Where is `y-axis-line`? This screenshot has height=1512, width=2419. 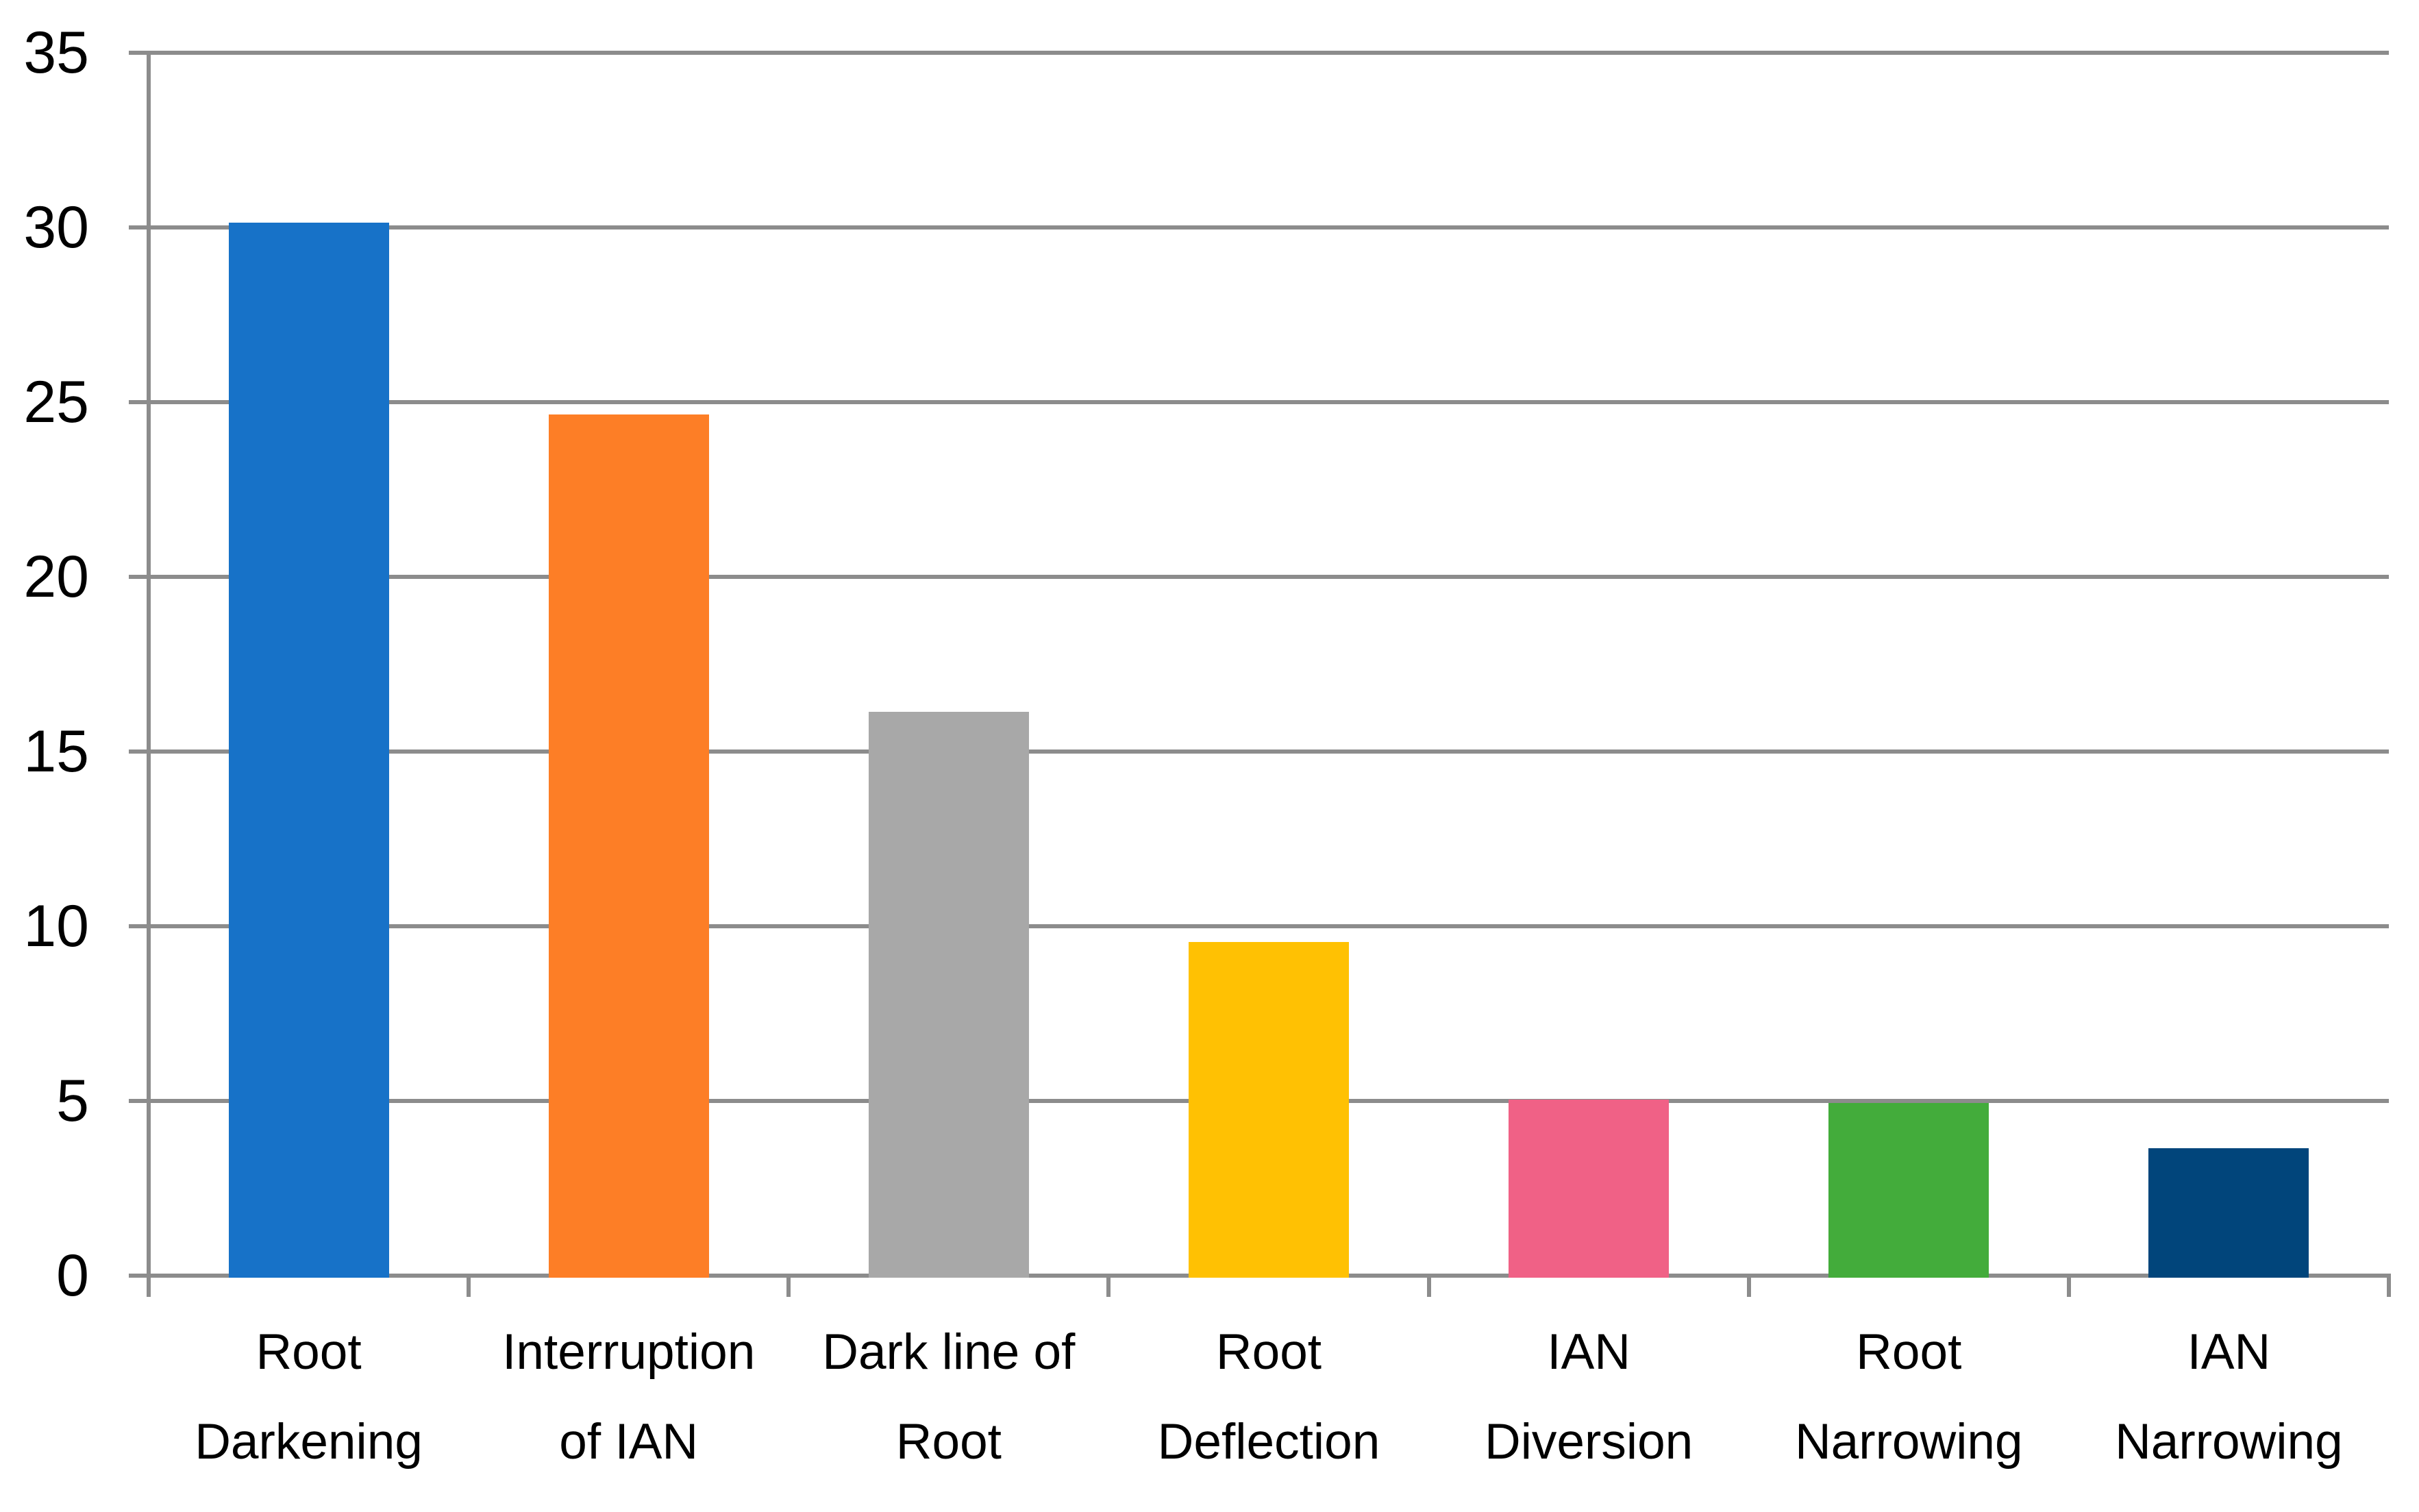
y-axis-line is located at coordinates (149, 673).